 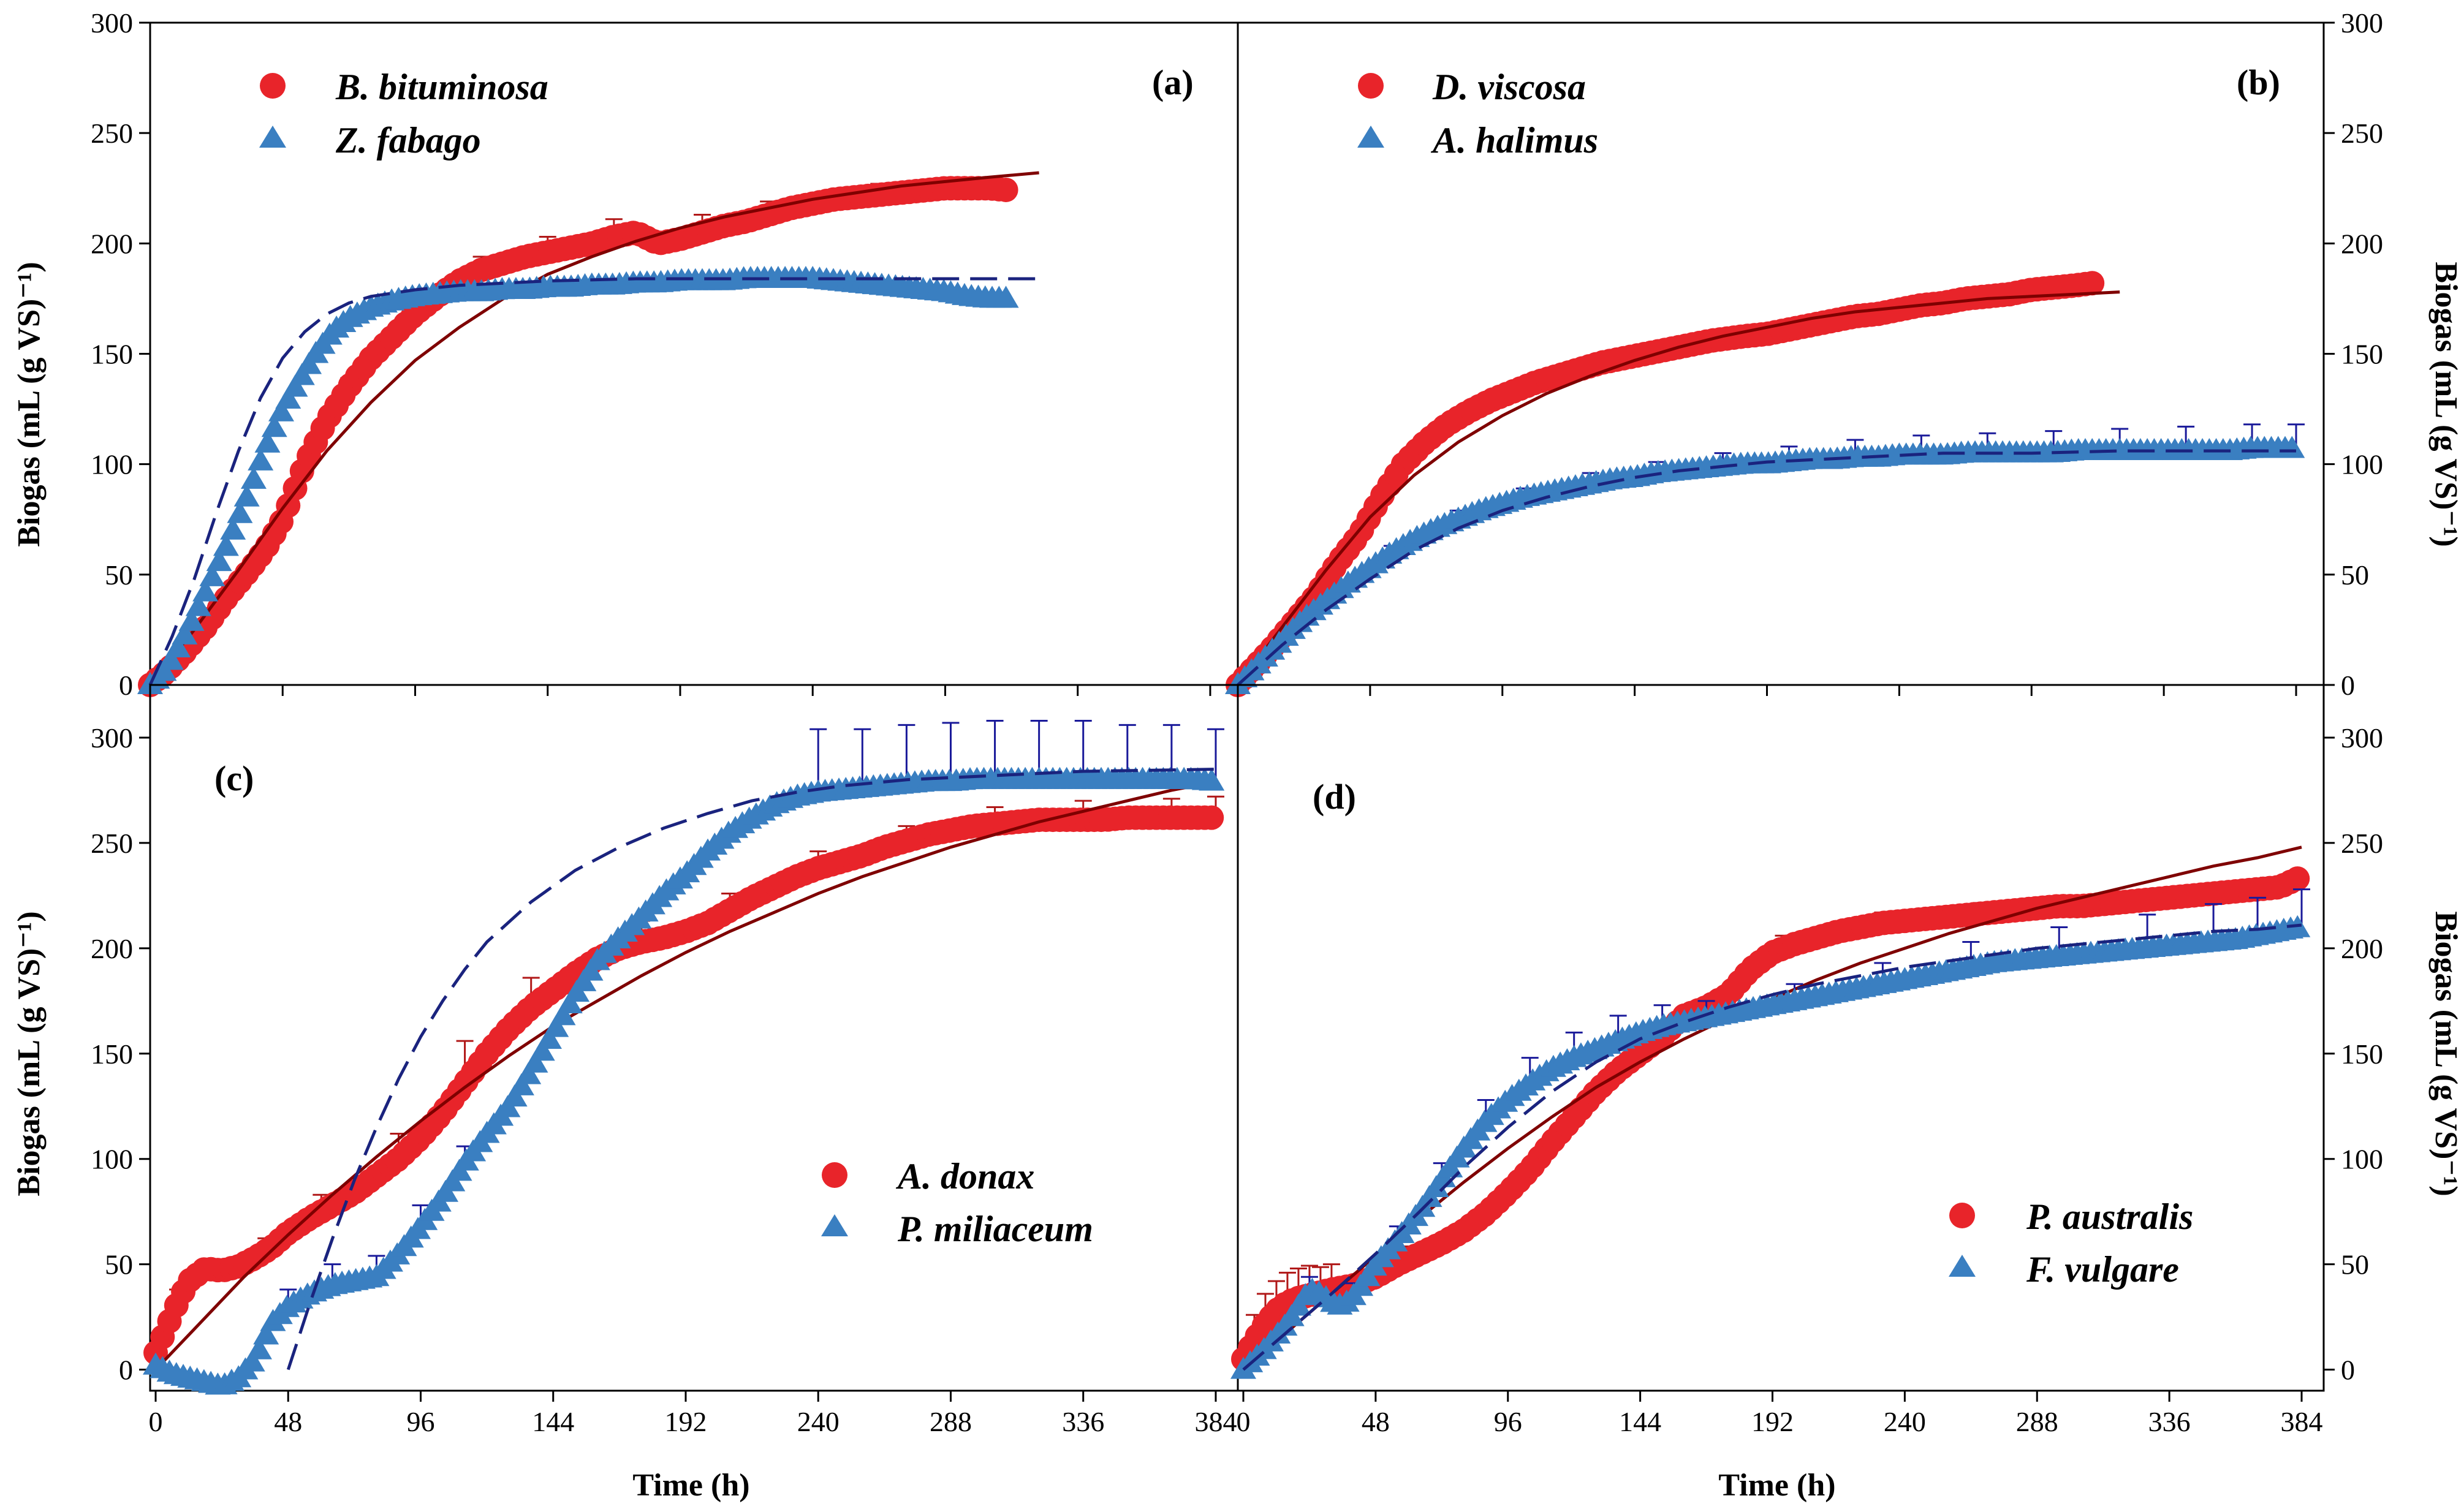 What do you see at coordinates (272, 137) in the screenshot?
I see `panel-a-legend-marker-z-fabago` at bounding box center [272, 137].